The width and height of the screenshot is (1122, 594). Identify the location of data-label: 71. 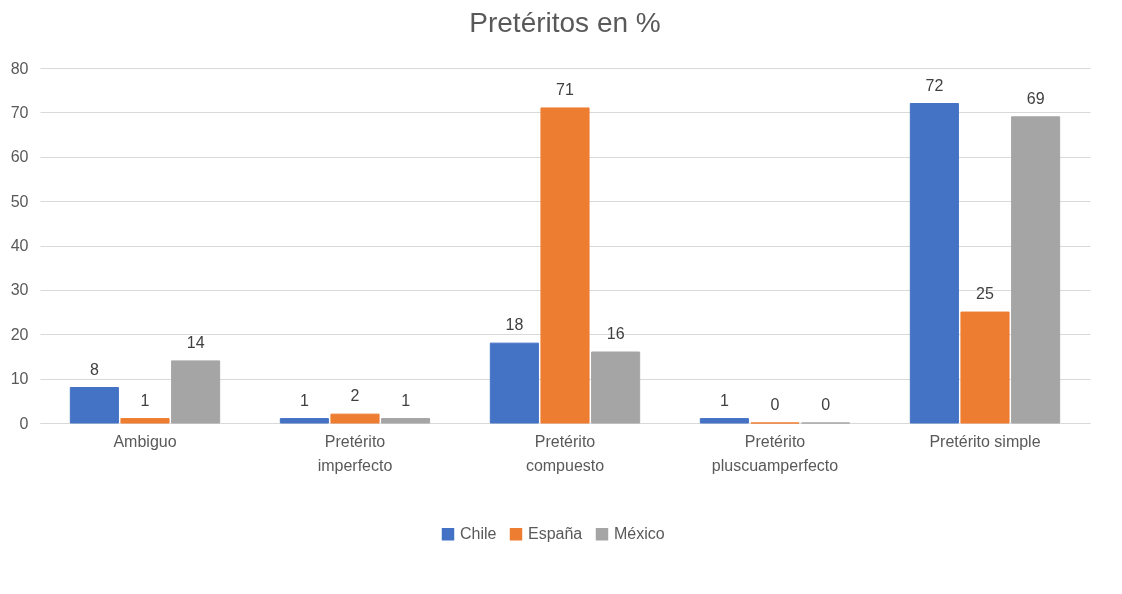
(565, 89).